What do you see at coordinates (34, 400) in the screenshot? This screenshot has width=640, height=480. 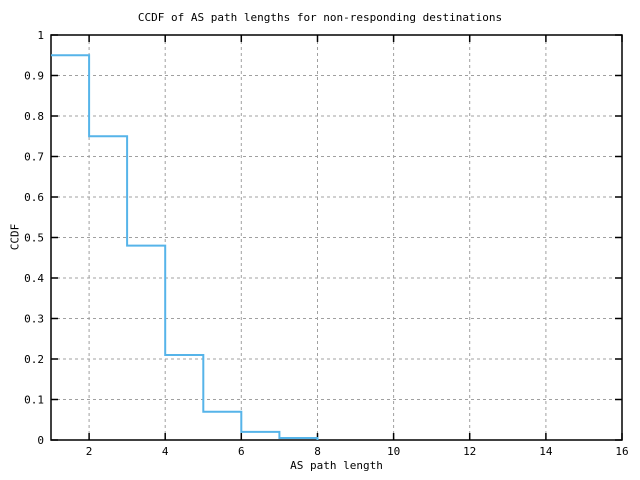 I see `y-tick-label: 0.1` at bounding box center [34, 400].